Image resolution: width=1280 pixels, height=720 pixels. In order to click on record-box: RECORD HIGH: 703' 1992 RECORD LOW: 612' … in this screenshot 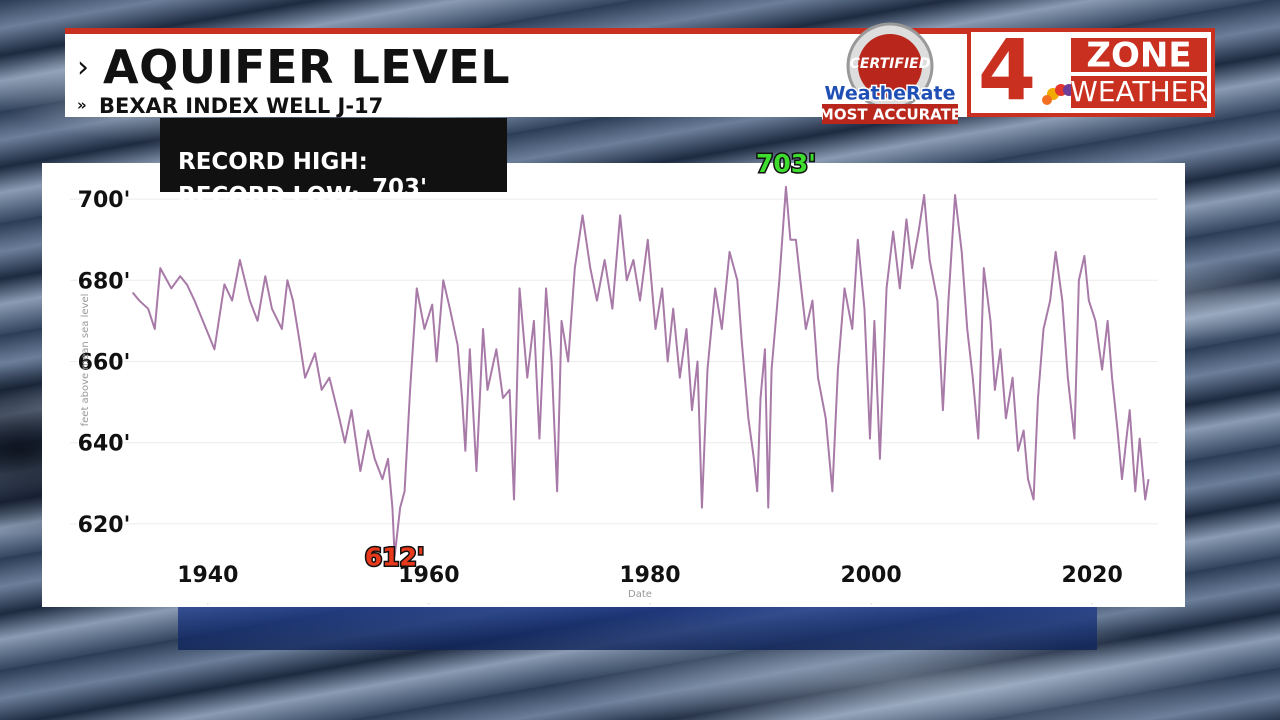, I will do `click(333, 189)`.